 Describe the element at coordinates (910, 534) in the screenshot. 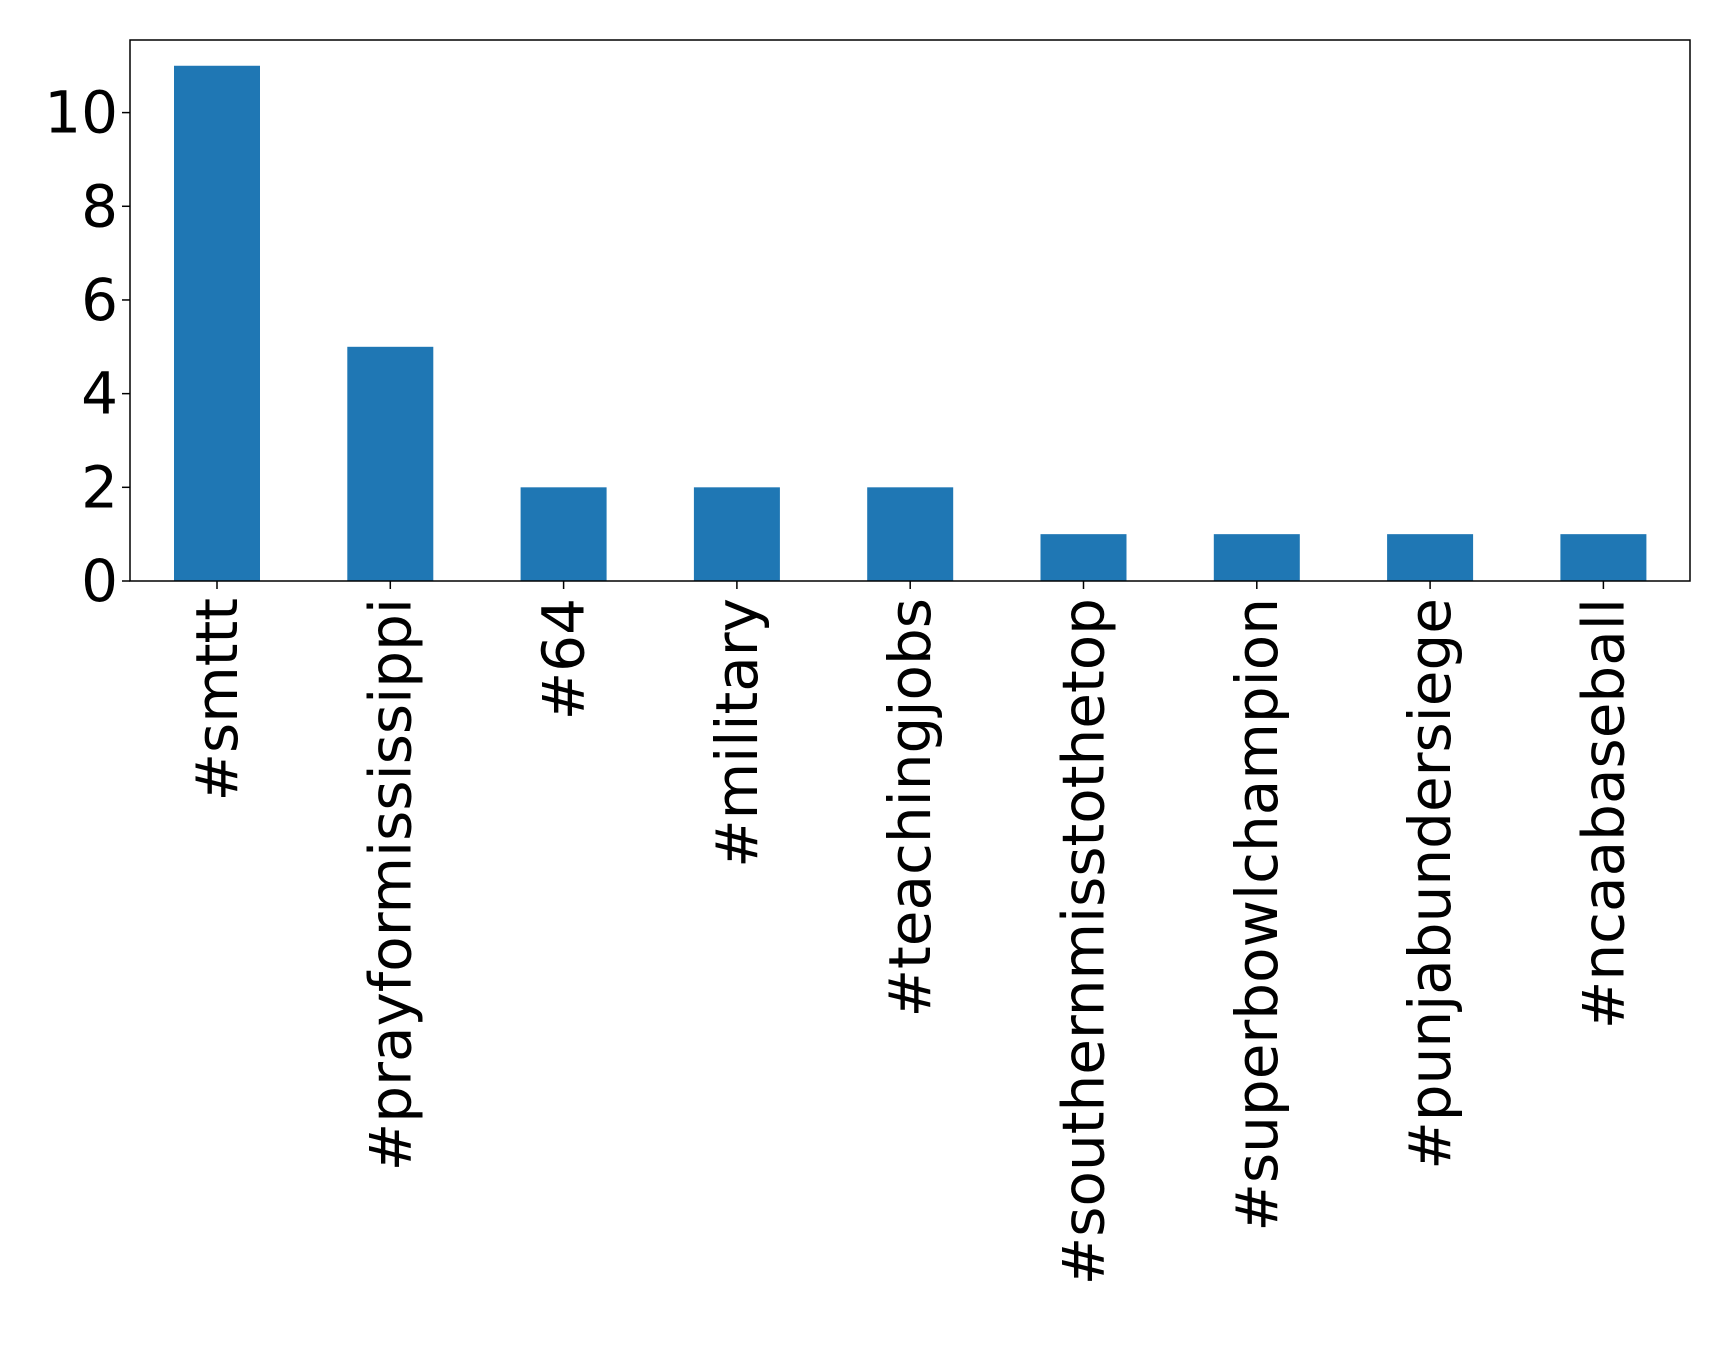

I see `bar-teachingjobs` at that location.